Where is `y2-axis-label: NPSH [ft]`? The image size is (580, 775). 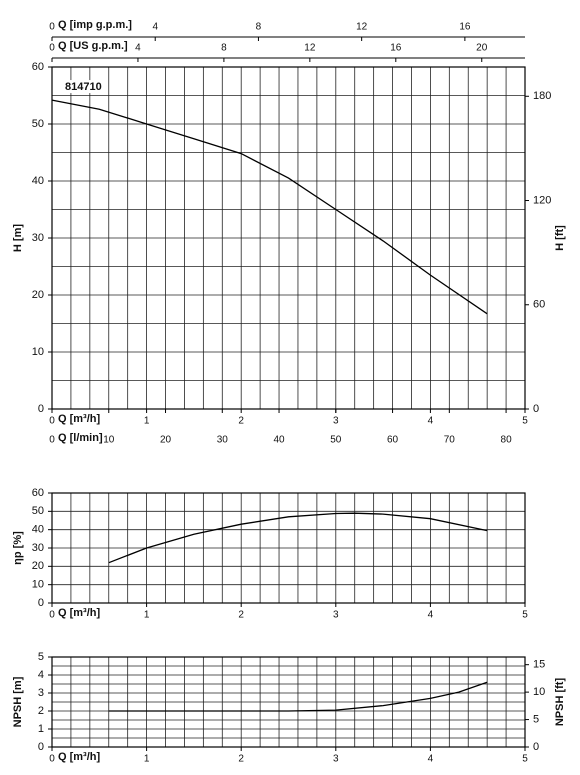
y2-axis-label: NPSH [ft] is located at coordinates (560, 702).